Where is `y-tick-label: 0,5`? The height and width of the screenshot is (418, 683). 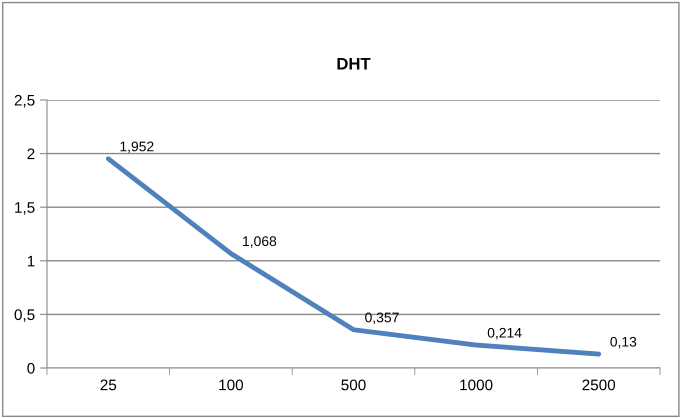 y-tick-label: 0,5 is located at coordinates (24, 315).